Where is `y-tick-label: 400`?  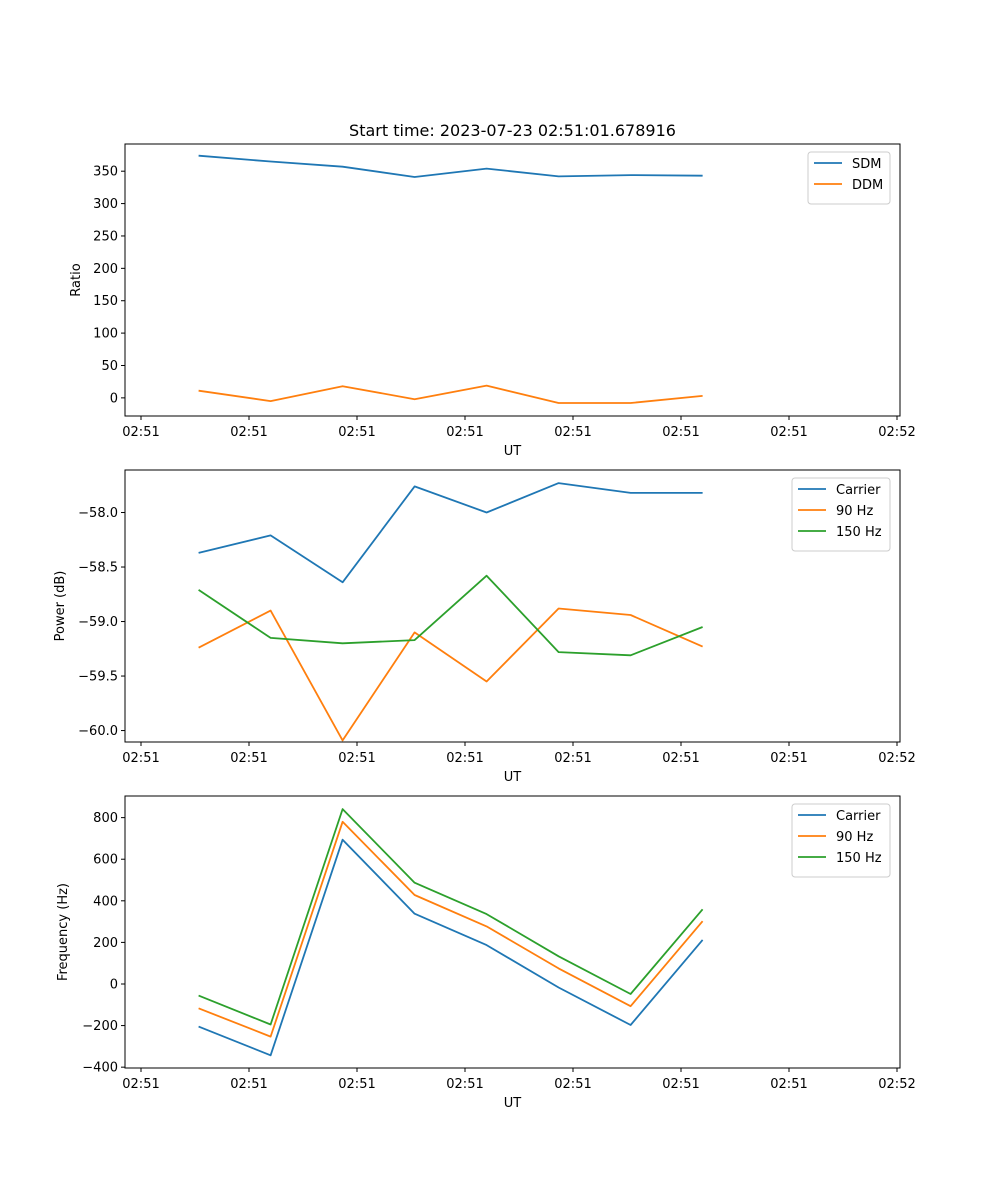 y-tick-label: 400 is located at coordinates (105, 901).